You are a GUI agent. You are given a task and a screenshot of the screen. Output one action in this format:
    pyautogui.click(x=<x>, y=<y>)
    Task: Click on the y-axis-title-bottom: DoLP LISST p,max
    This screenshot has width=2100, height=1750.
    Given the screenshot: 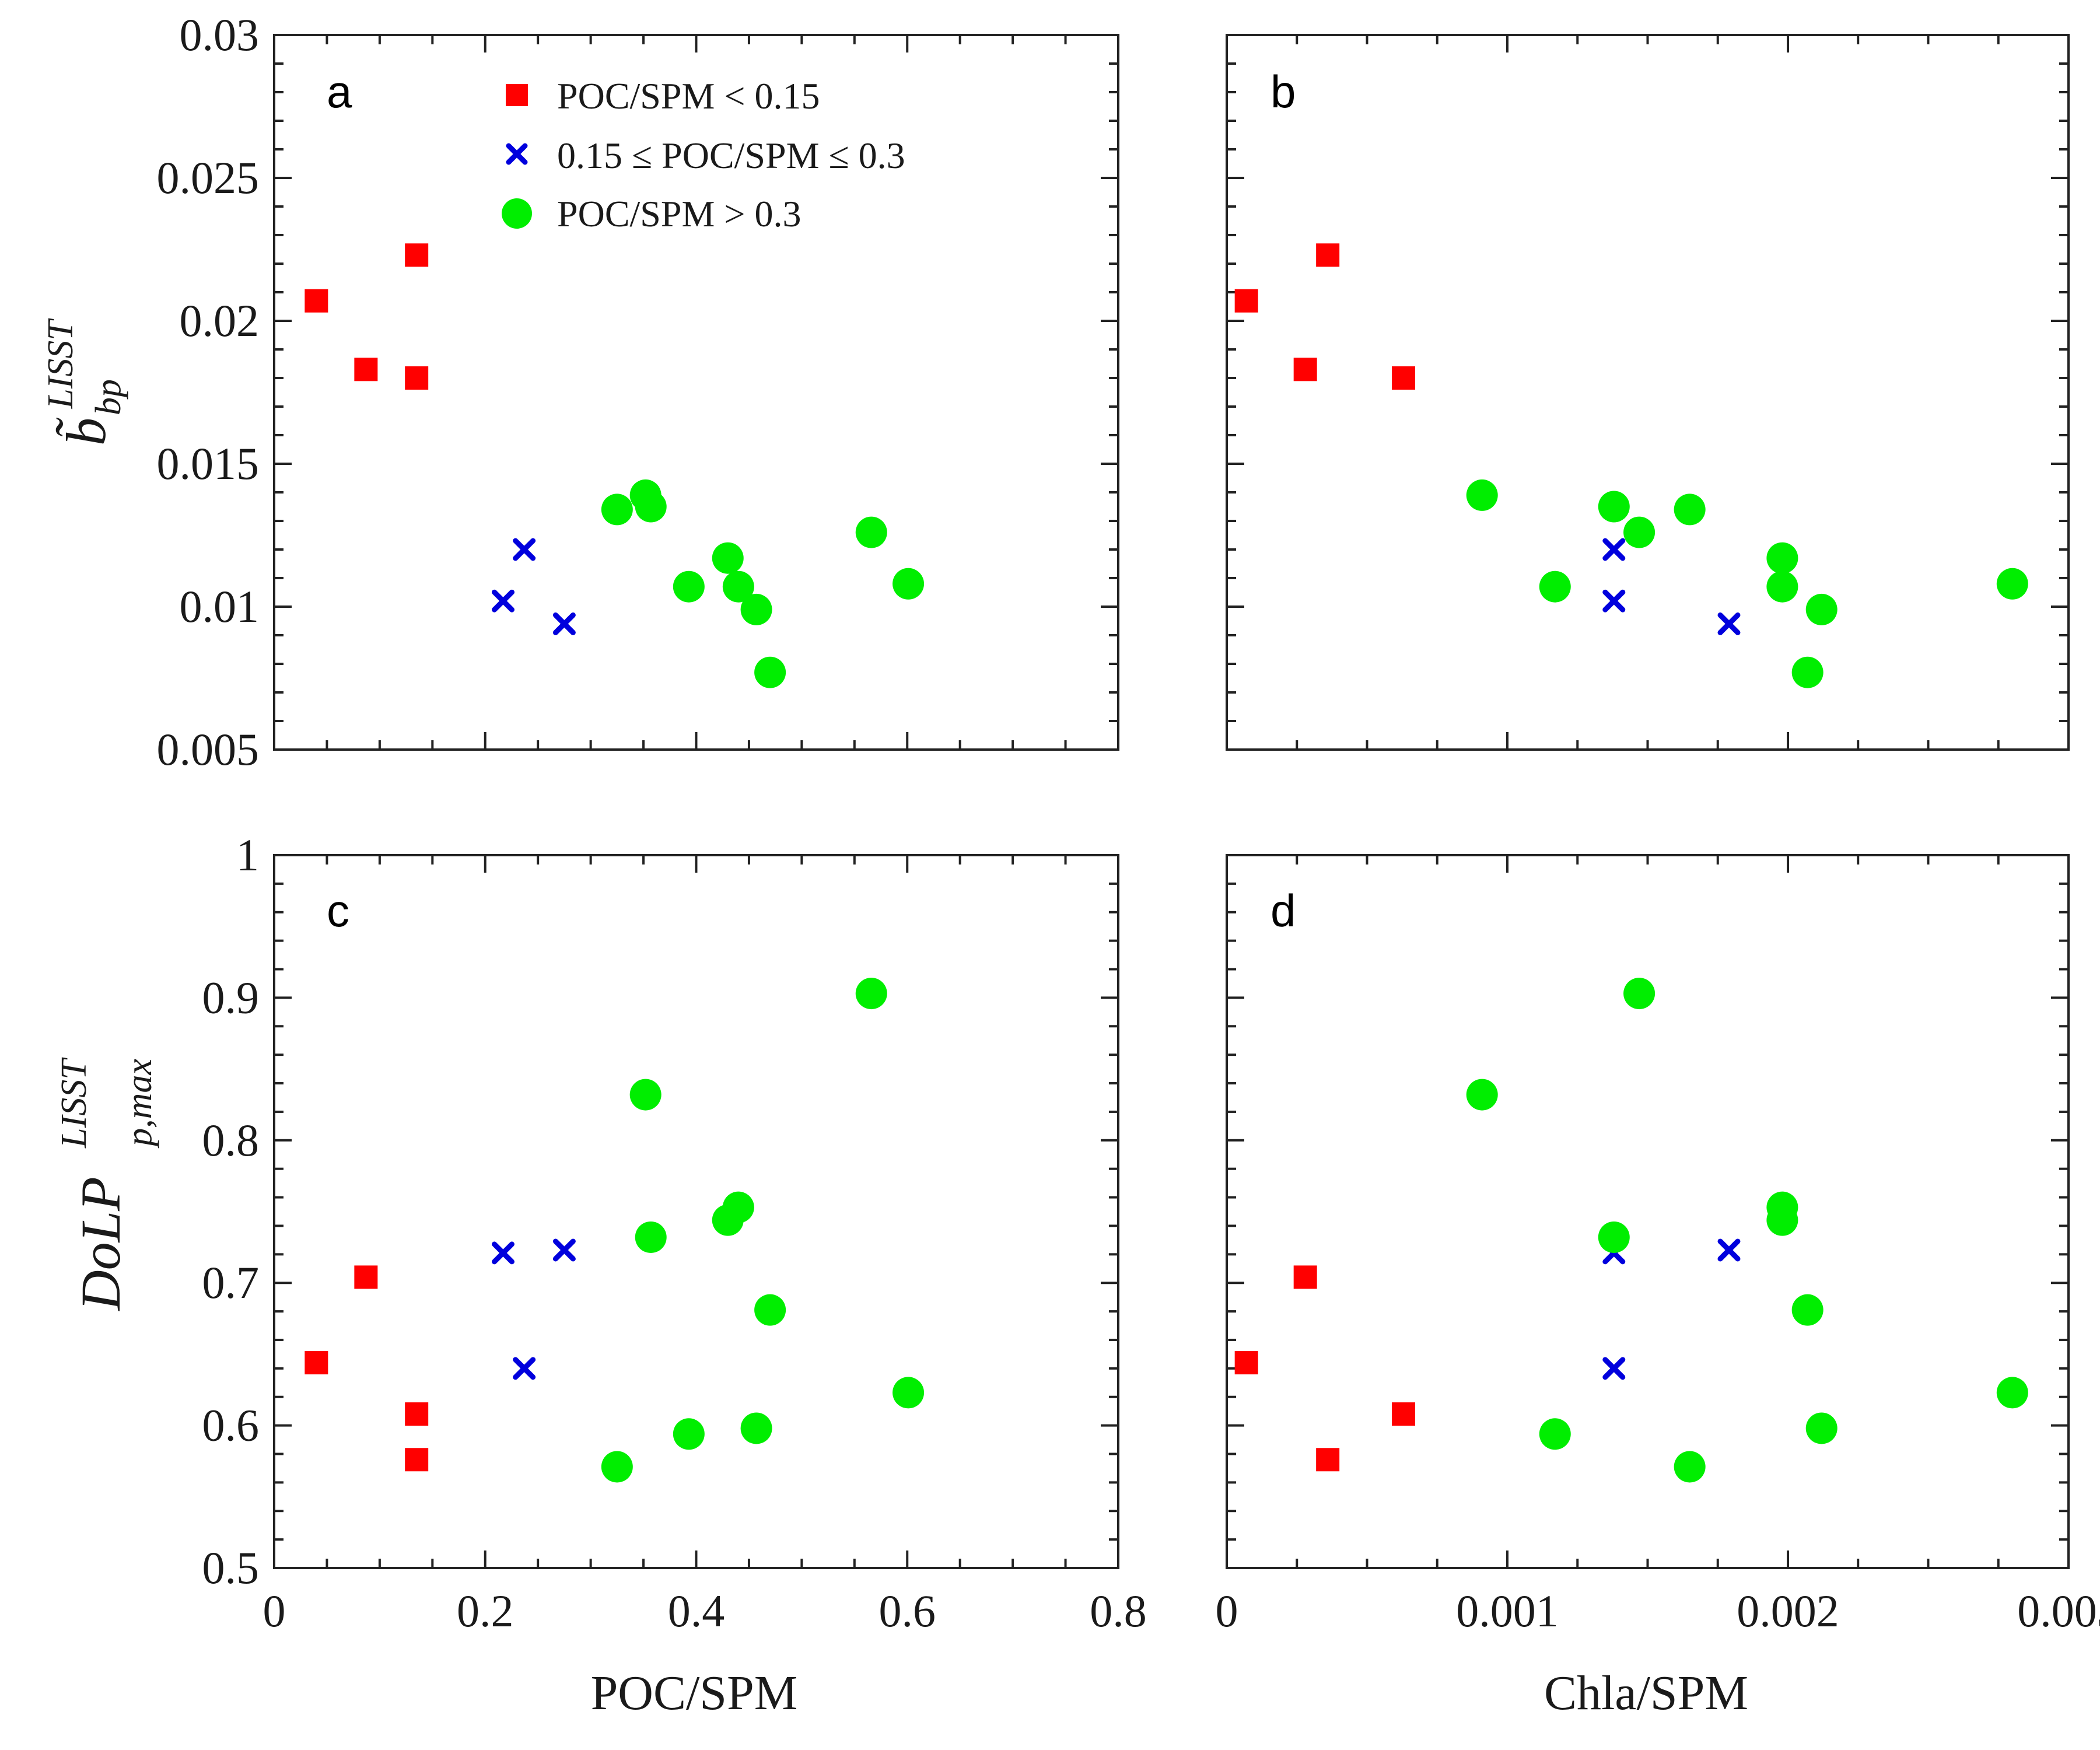 What is the action you would take?
    pyautogui.click(x=106, y=1184)
    